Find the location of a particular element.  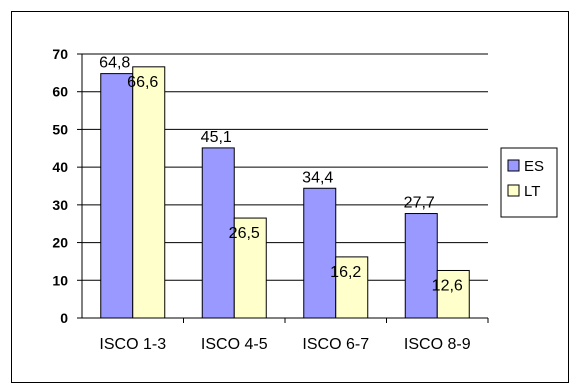

x-tick-label: ISCO 6-7 is located at coordinates (335, 344).